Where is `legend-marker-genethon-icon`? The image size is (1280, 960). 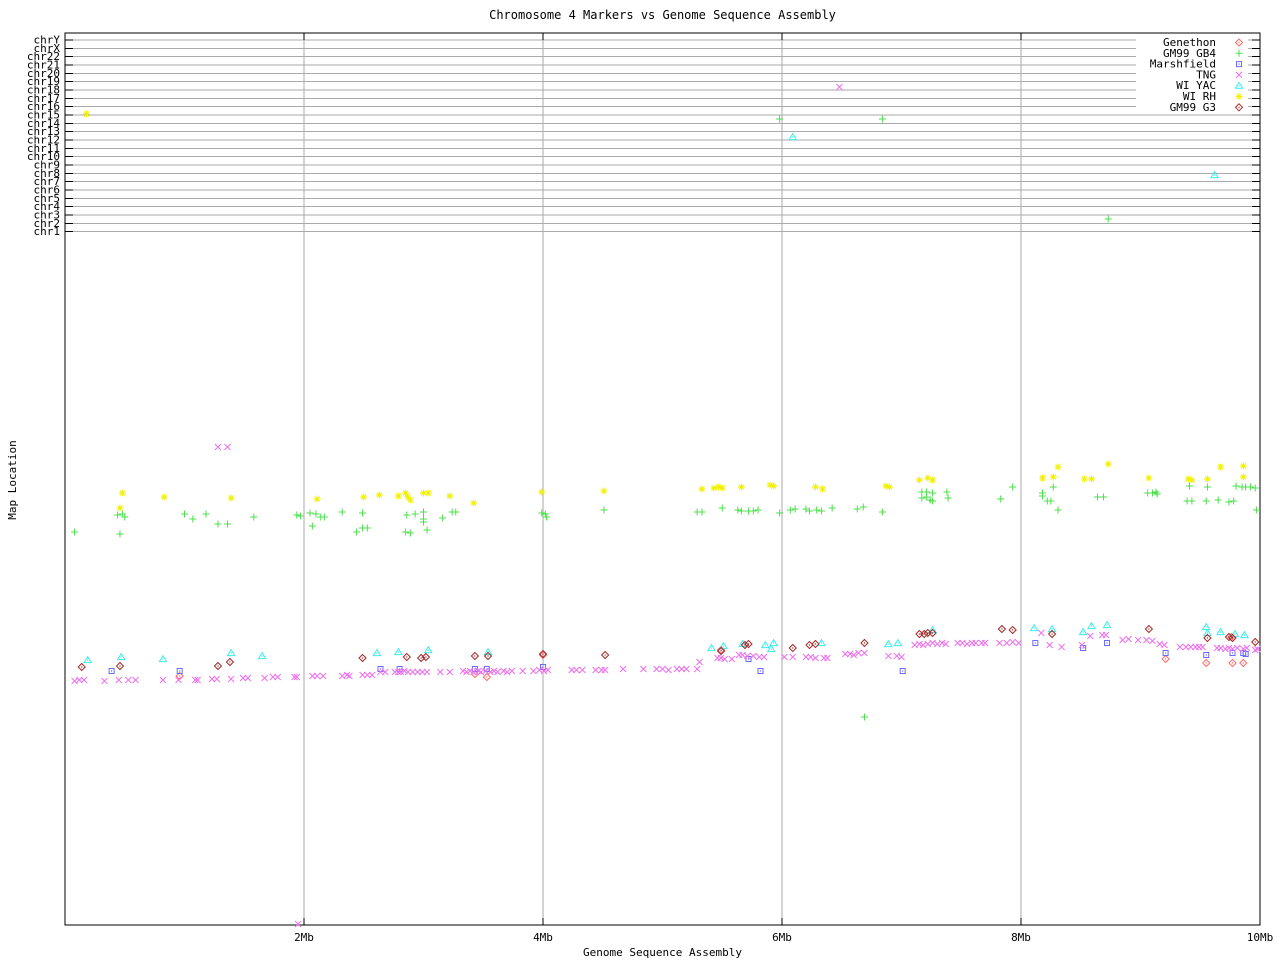 legend-marker-genethon-icon is located at coordinates (1239, 42).